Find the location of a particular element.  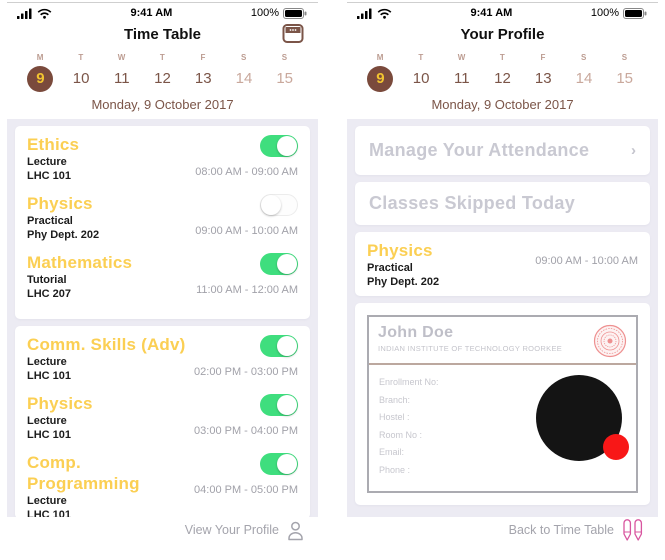

class-title: Comp. Programming is located at coordinates (83, 473).